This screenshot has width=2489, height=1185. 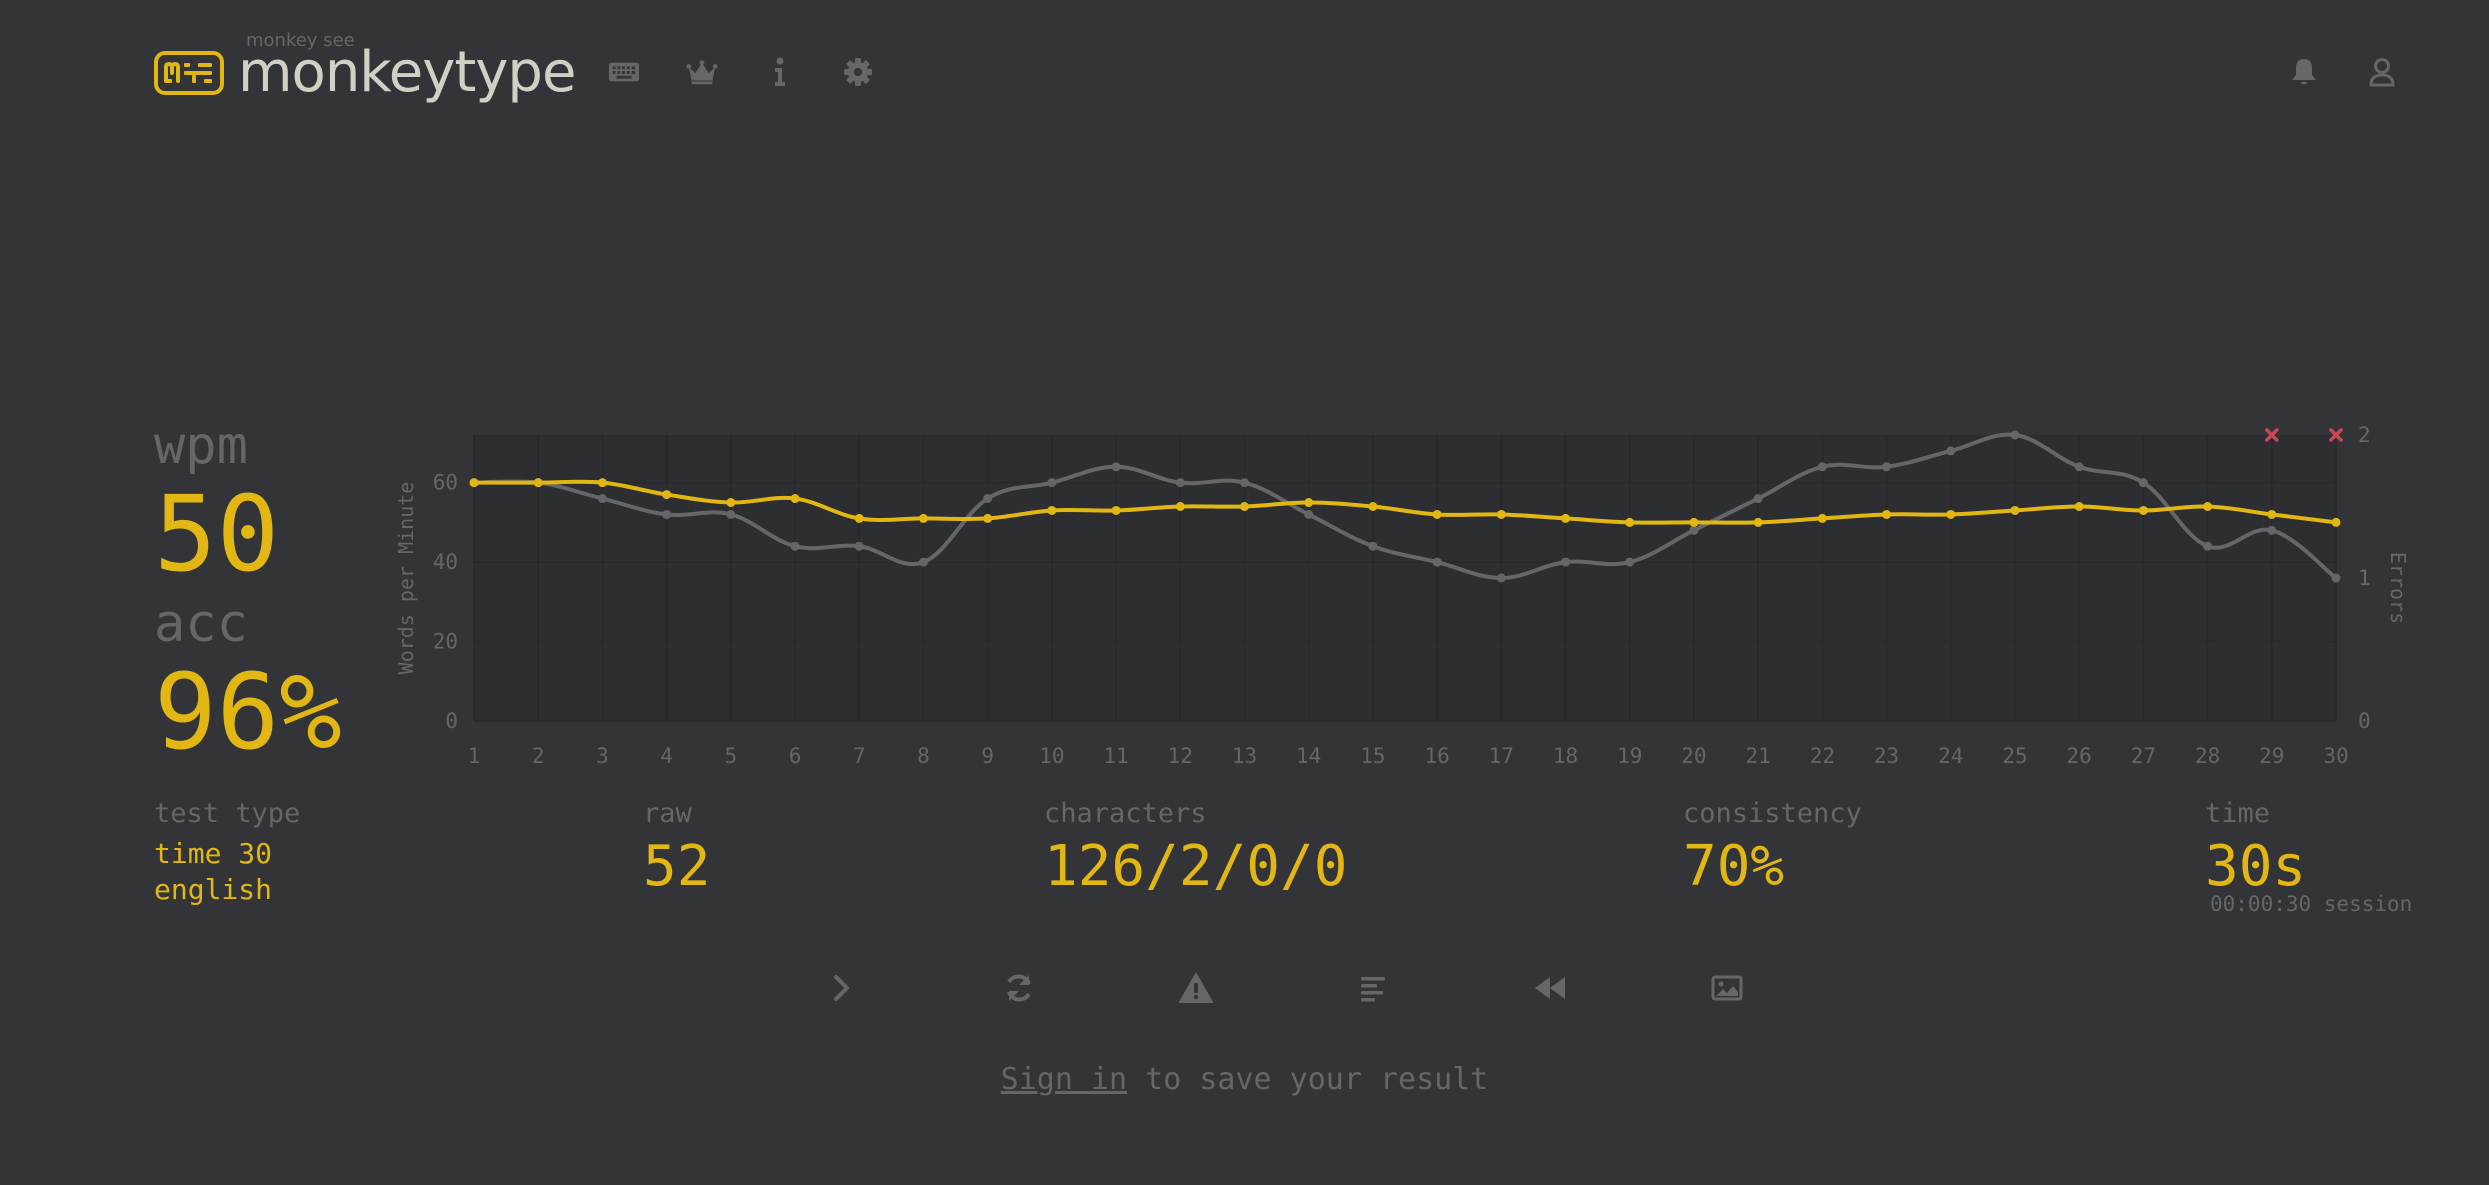 What do you see at coordinates (227, 813) in the screenshot?
I see `test-type-label: test type` at bounding box center [227, 813].